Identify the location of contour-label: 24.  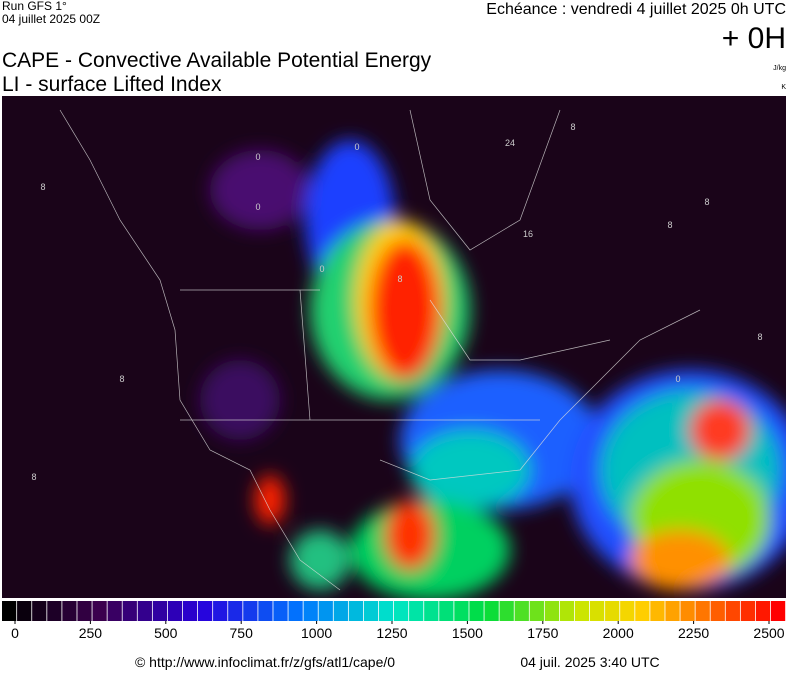
(510, 143).